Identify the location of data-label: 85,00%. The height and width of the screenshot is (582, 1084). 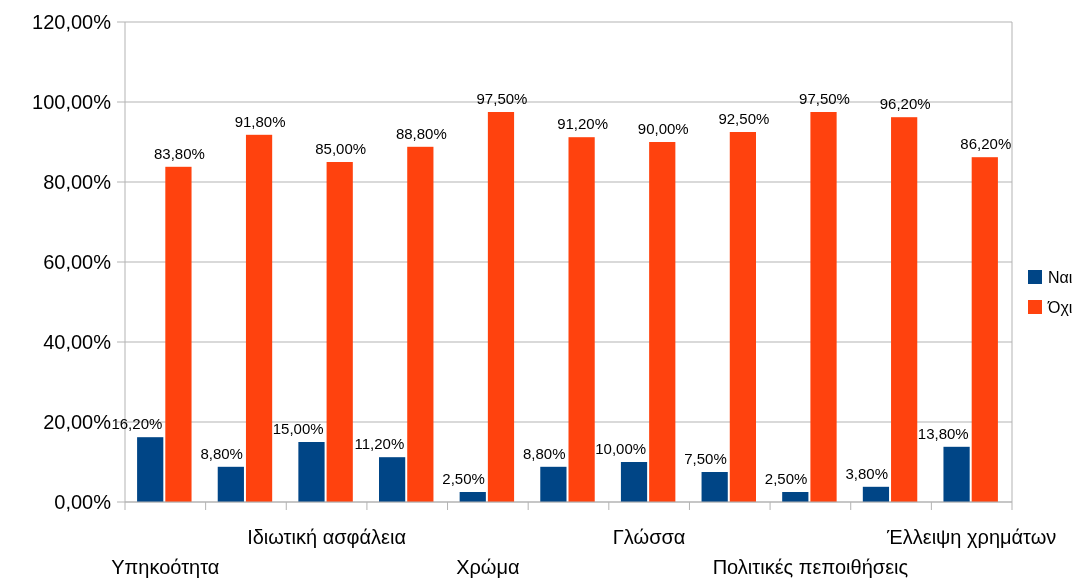
(341, 148).